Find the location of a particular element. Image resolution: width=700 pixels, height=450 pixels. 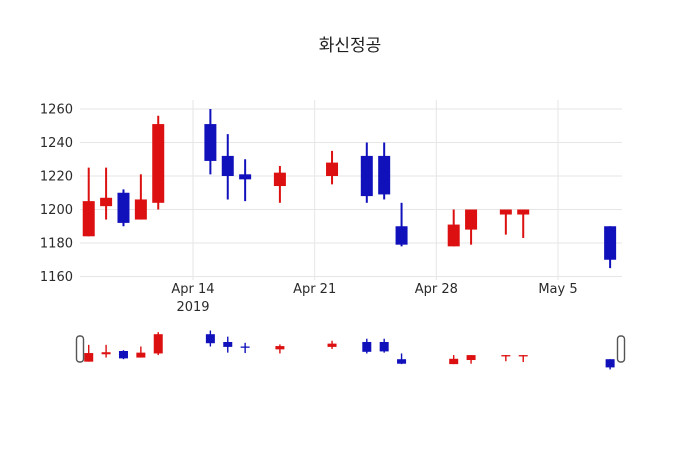

y-tick-1220: 1220 is located at coordinates (56, 177).